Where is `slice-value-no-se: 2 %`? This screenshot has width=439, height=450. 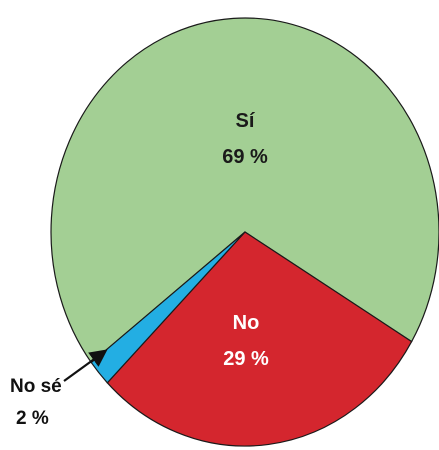 slice-value-no-se: 2 % is located at coordinates (32, 418).